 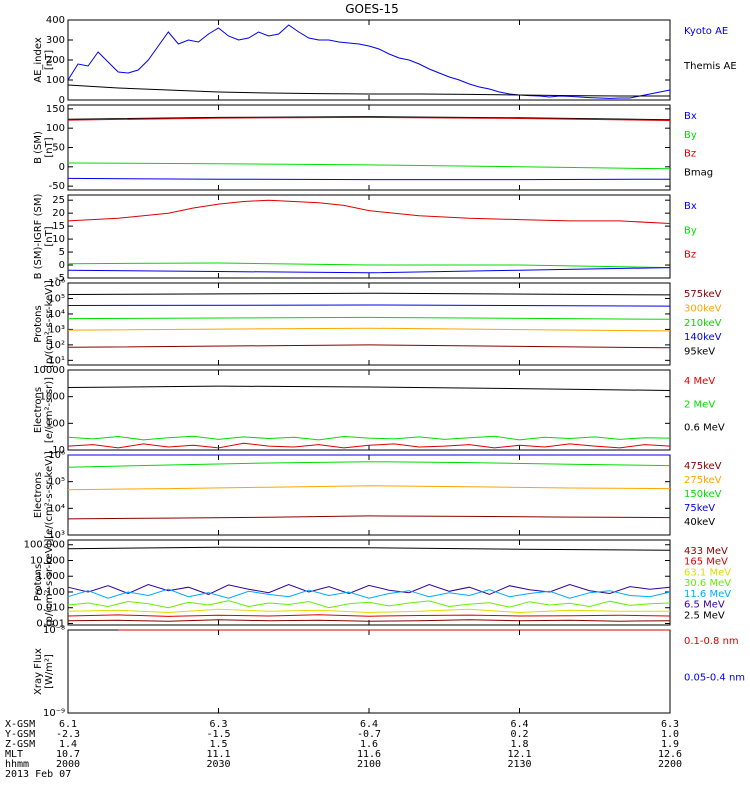 What do you see at coordinates (369, 734) in the screenshot?
I see `footer-value: -0.7` at bounding box center [369, 734].